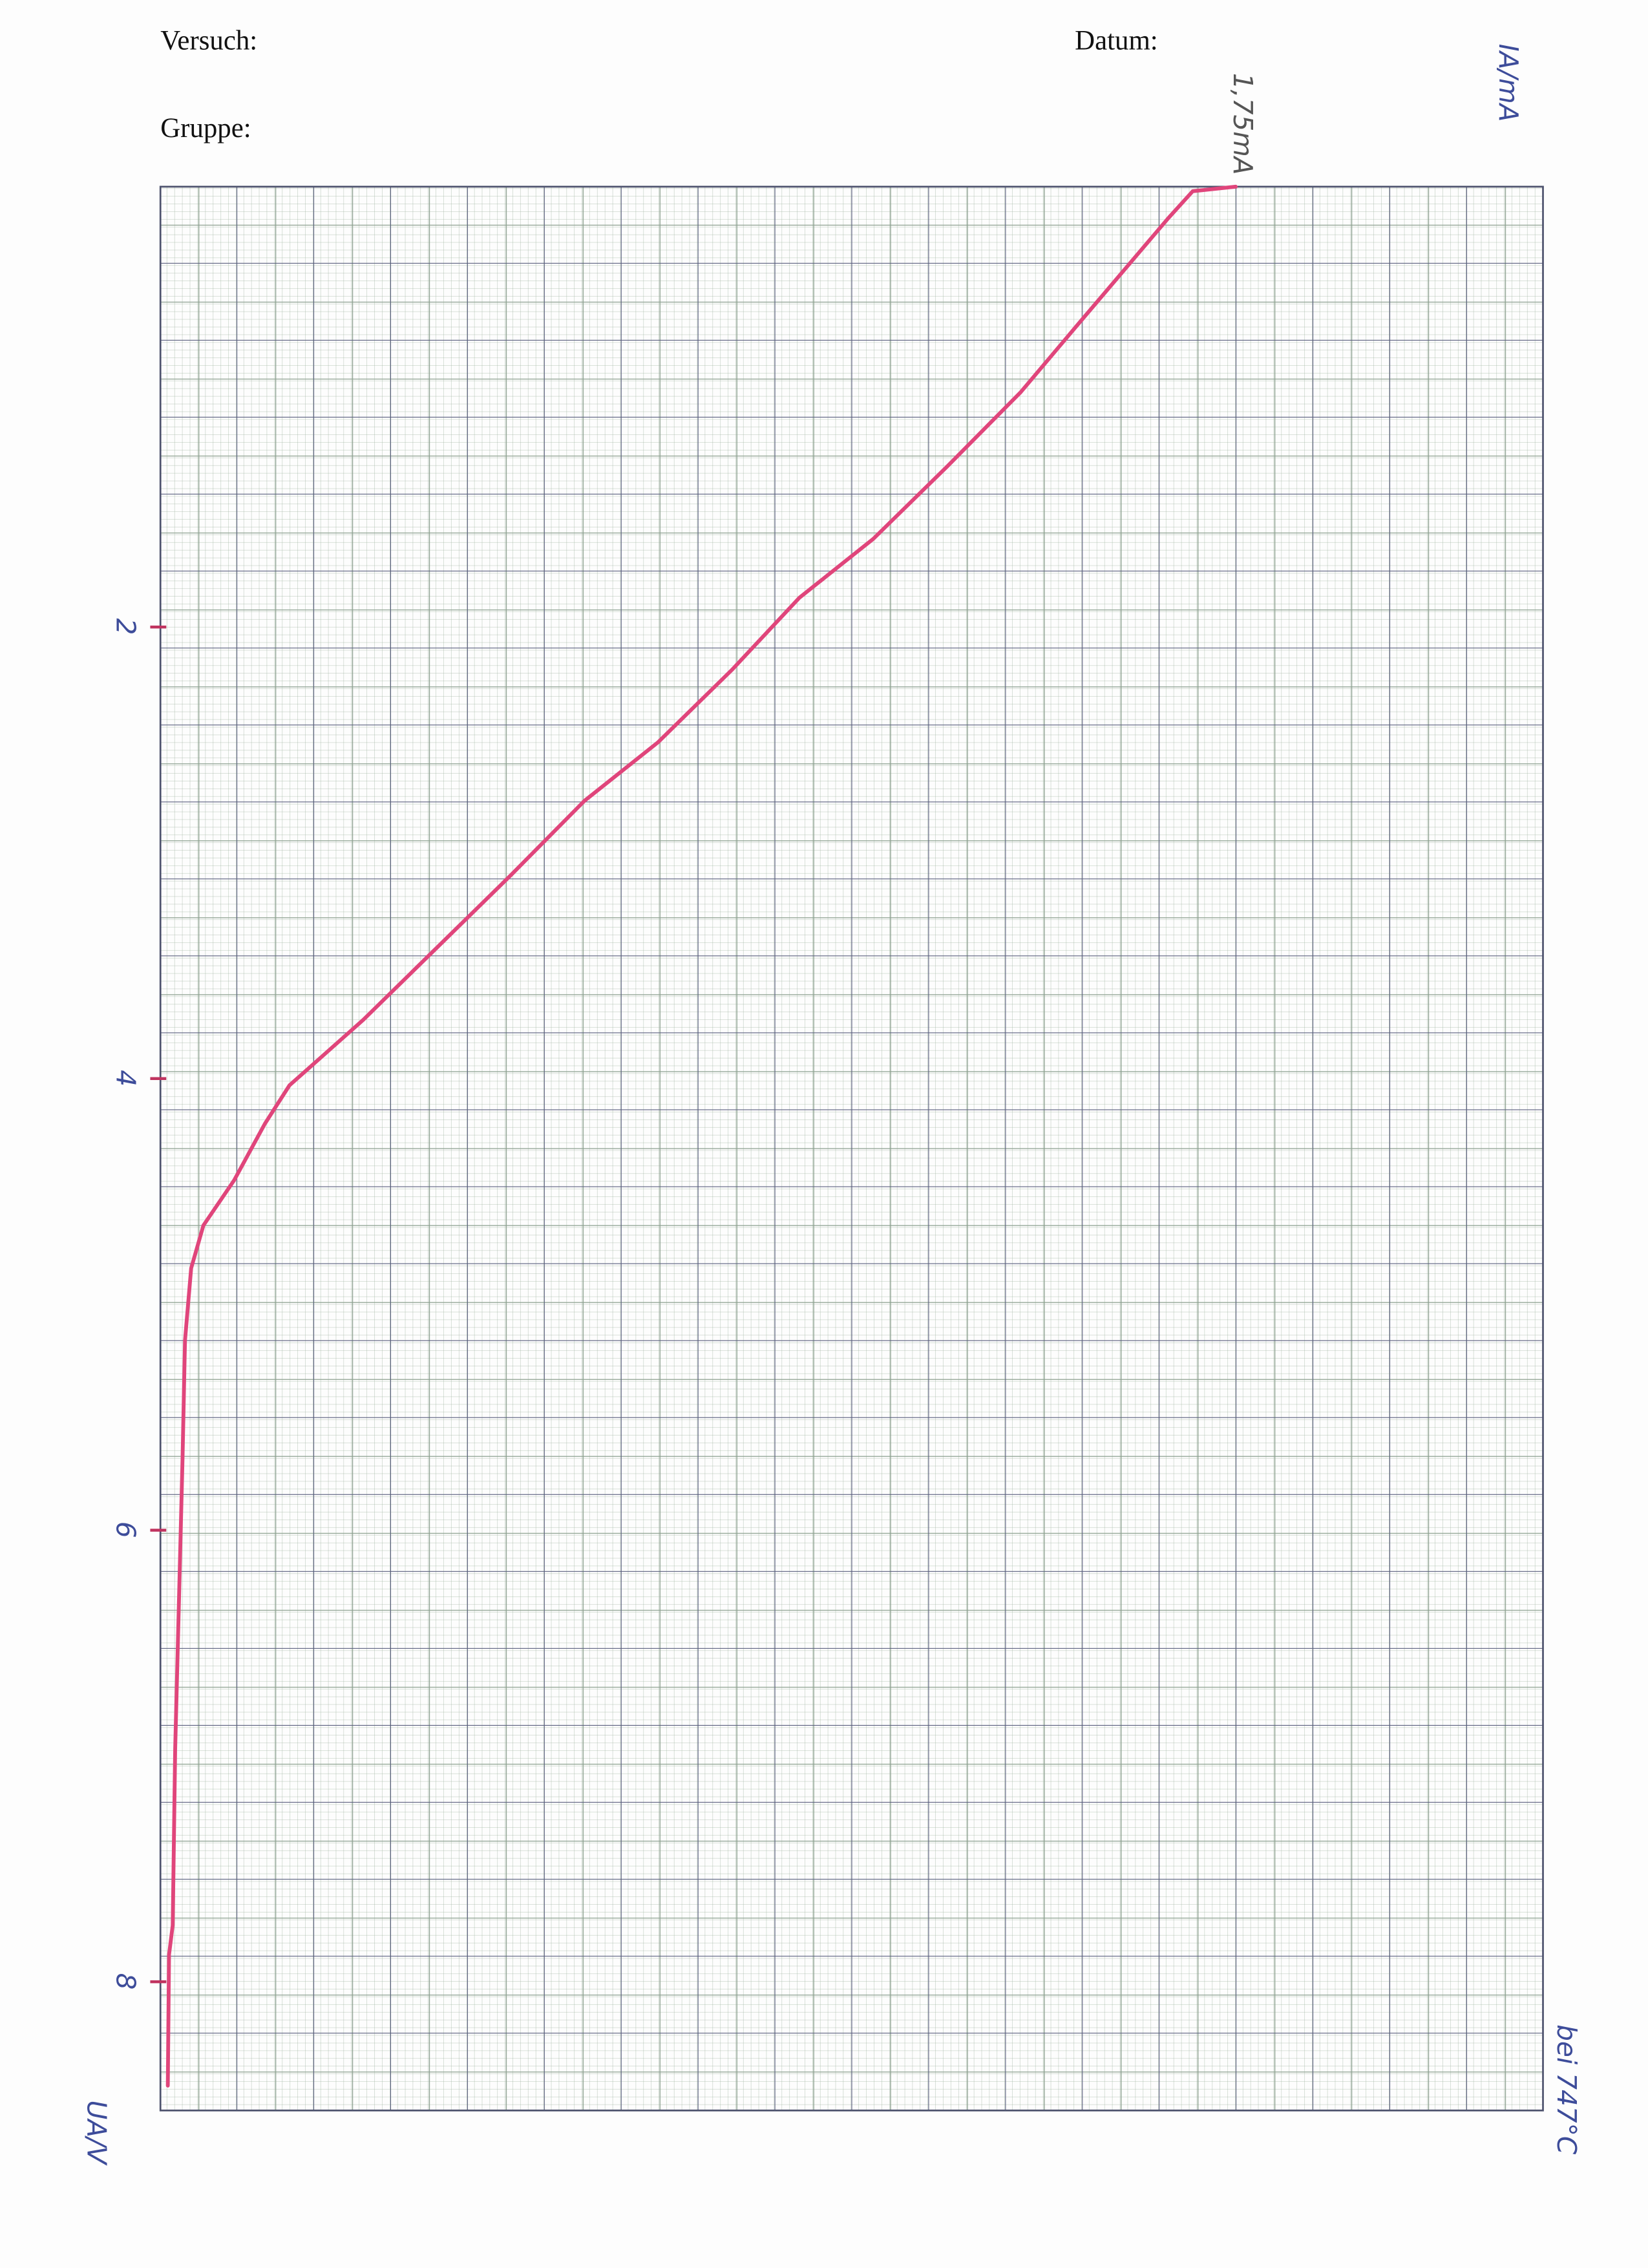  Describe the element at coordinates (1566, 2089) in the screenshot. I see `annotation: bei 747°C` at that location.